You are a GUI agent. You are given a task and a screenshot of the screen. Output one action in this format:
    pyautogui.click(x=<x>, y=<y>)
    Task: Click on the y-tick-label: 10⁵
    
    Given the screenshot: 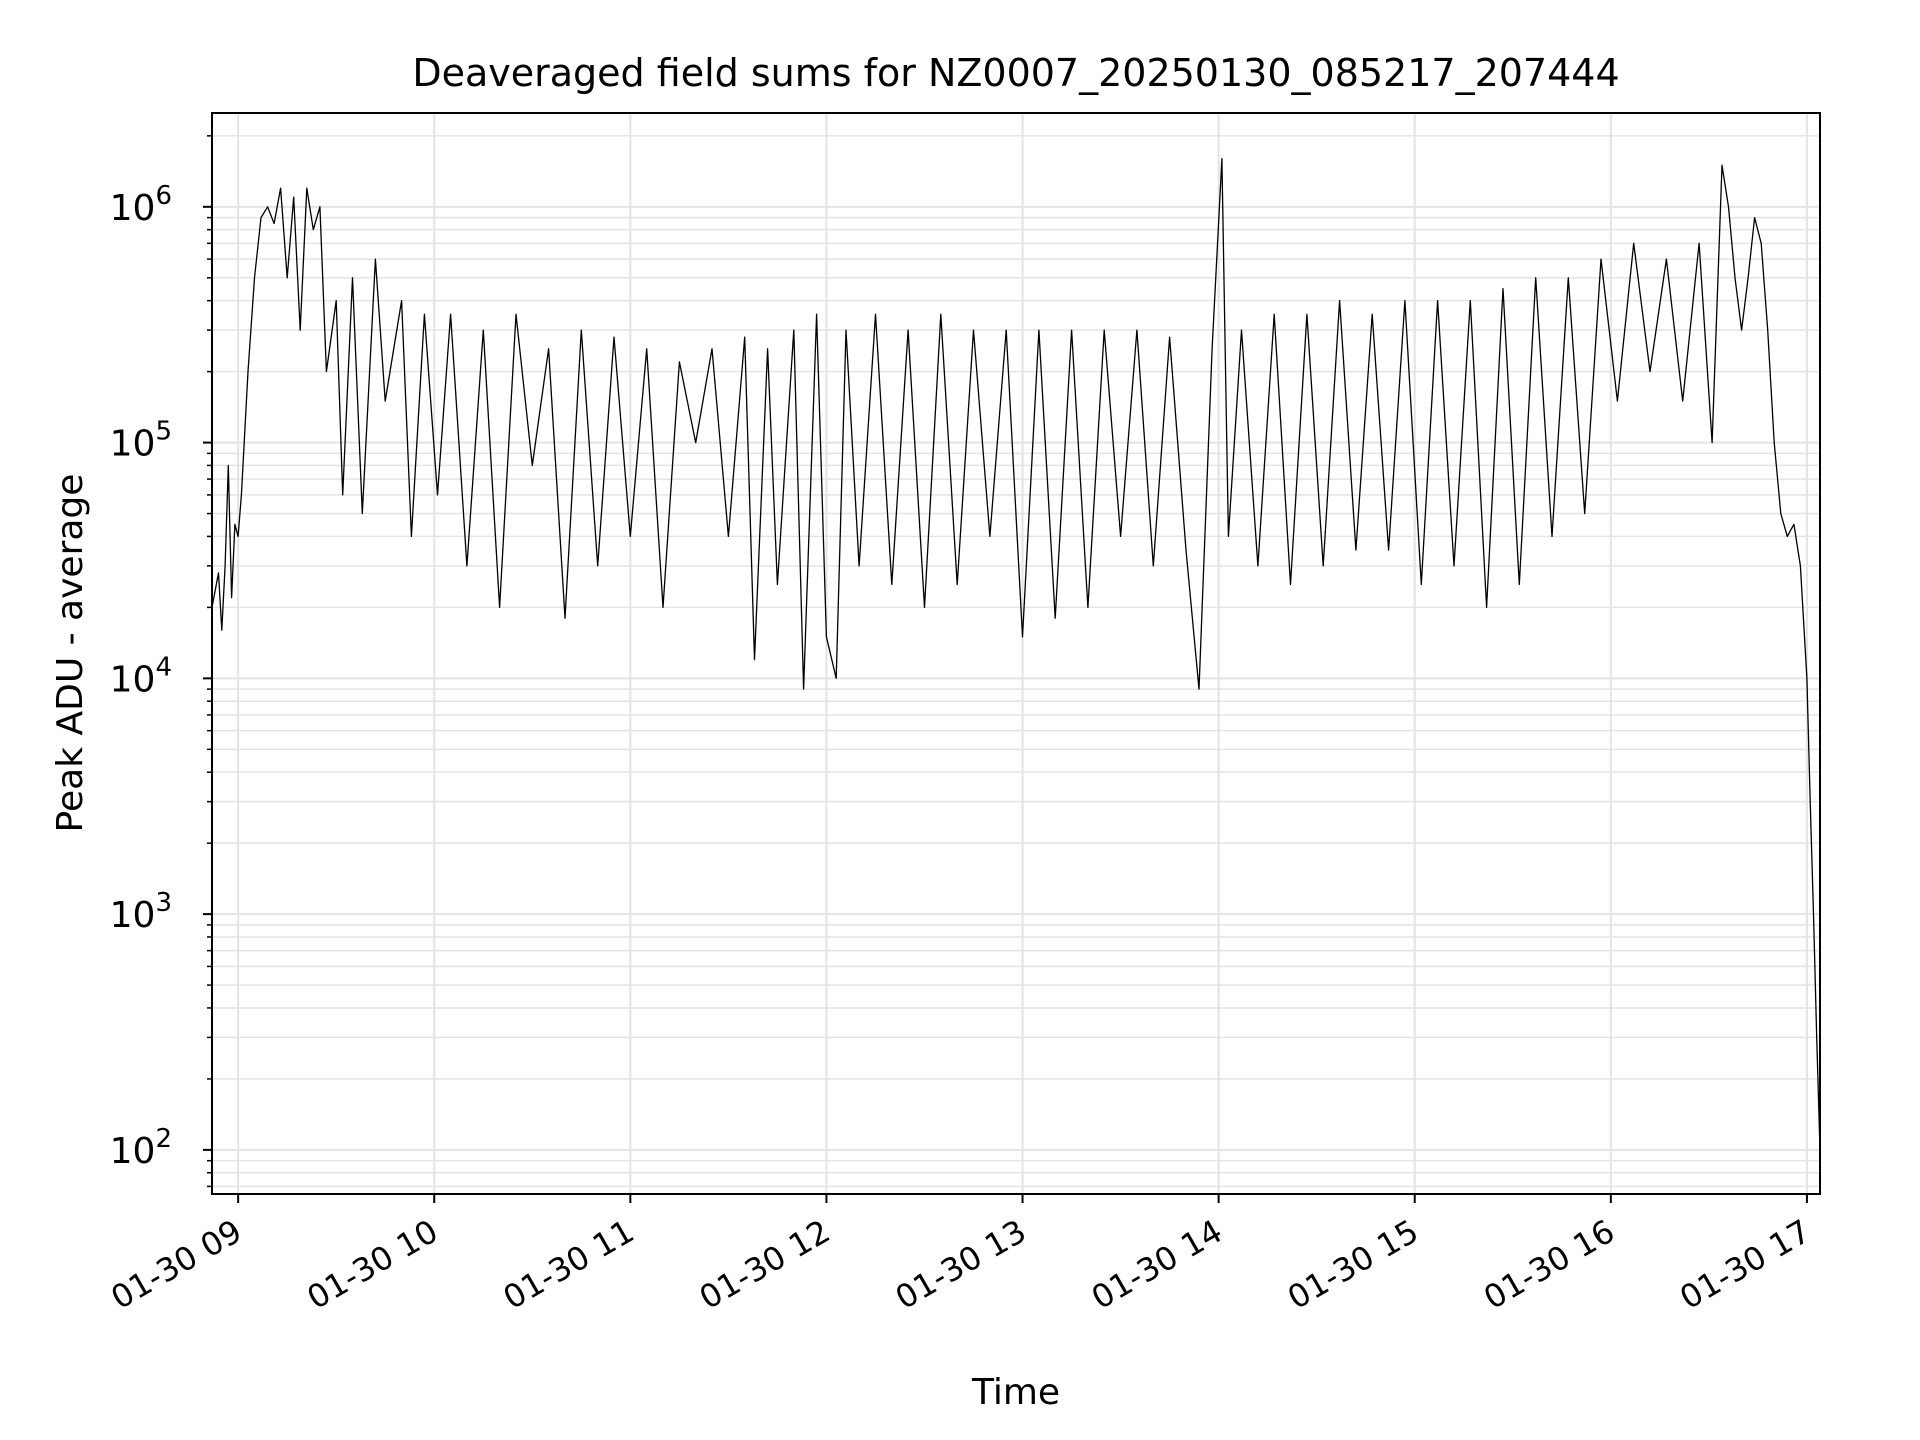 What is the action you would take?
    pyautogui.click(x=141, y=441)
    